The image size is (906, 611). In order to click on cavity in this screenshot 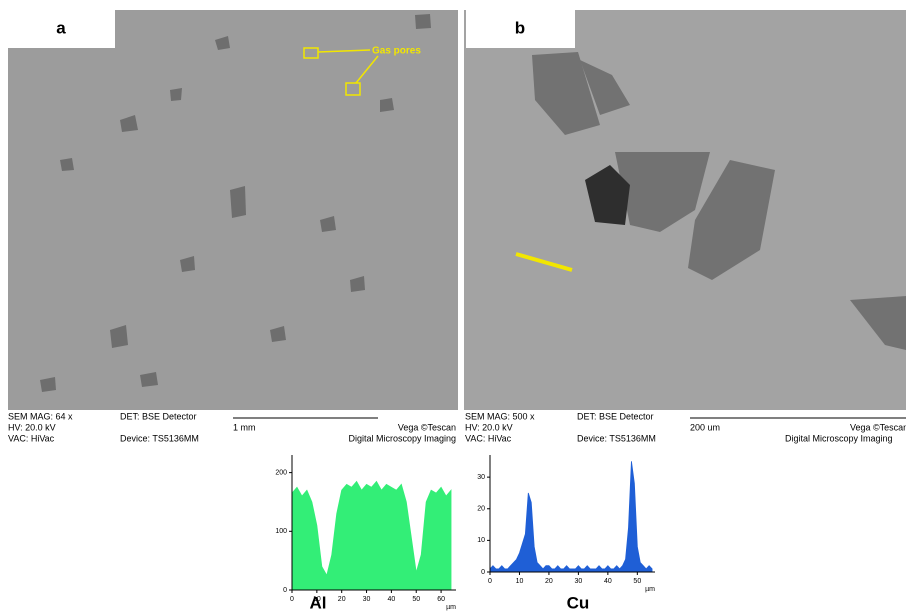, I will do `click(607, 195)`.